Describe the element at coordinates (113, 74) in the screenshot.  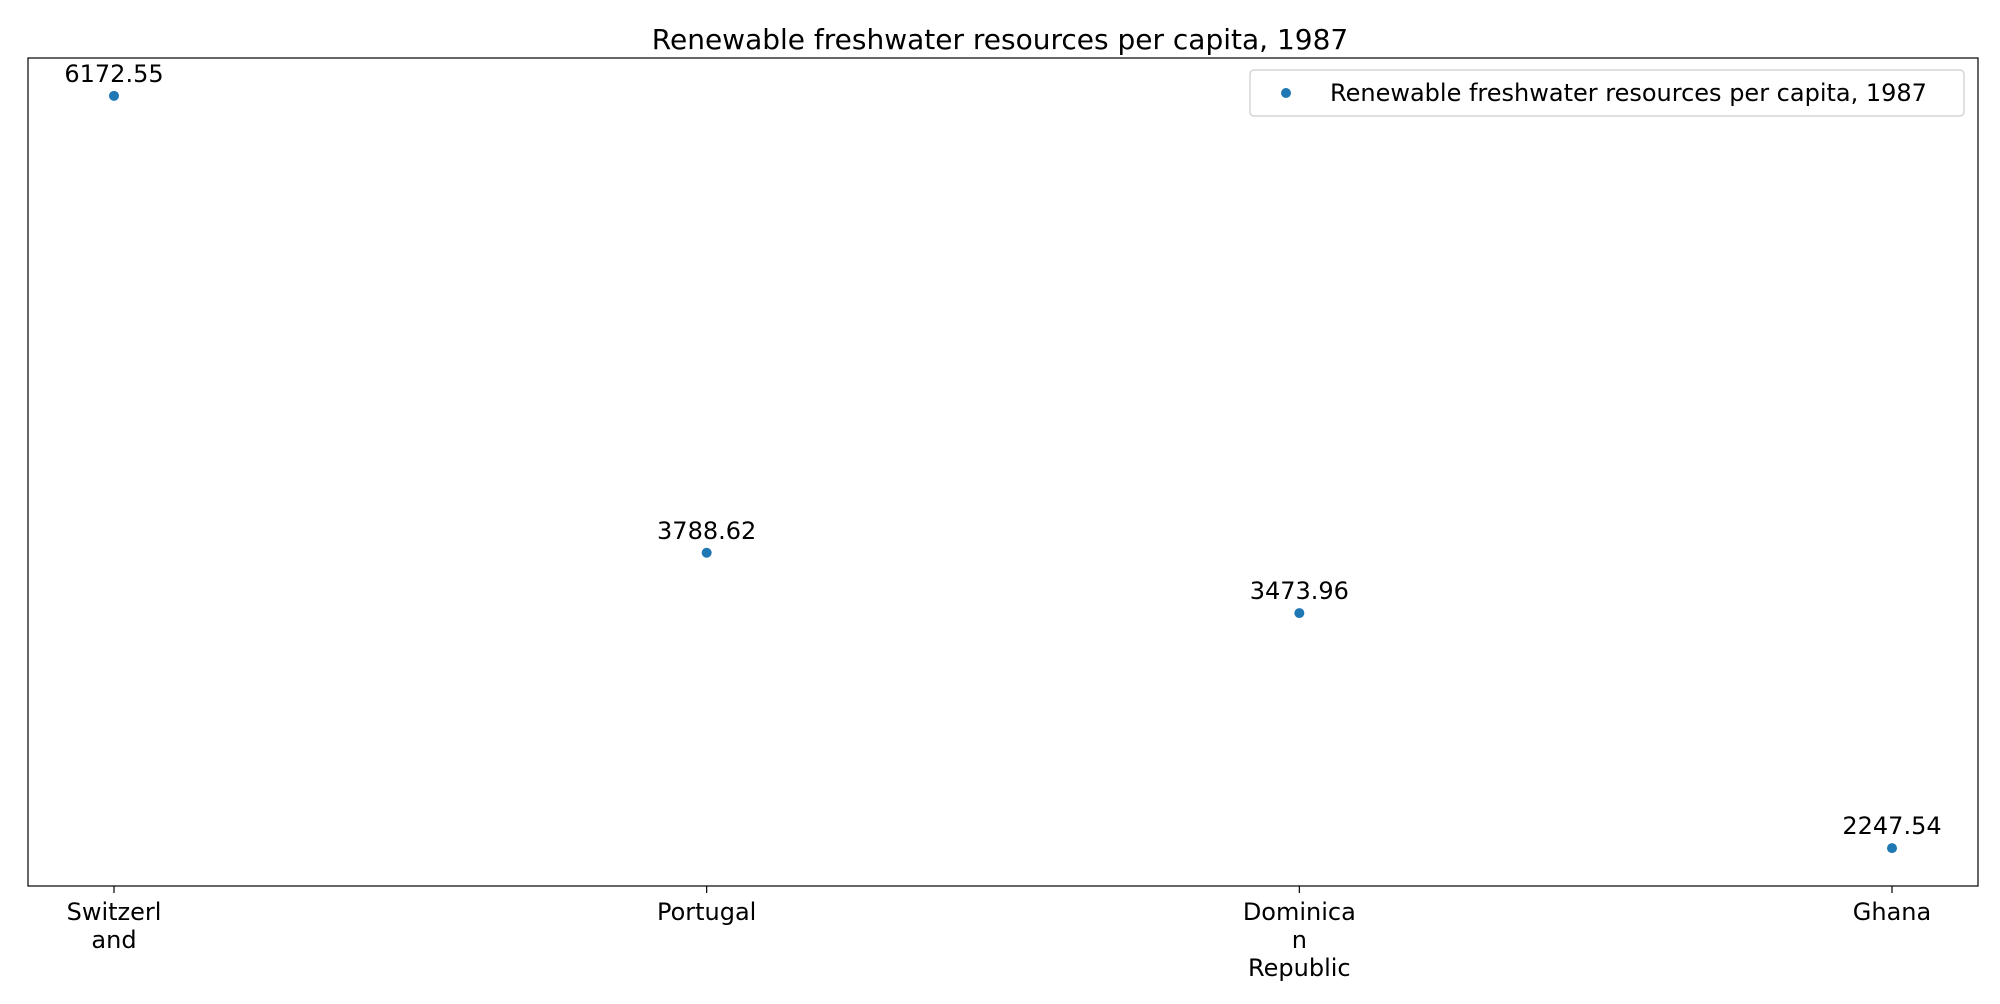
I see `data-label: 6172.55` at that location.